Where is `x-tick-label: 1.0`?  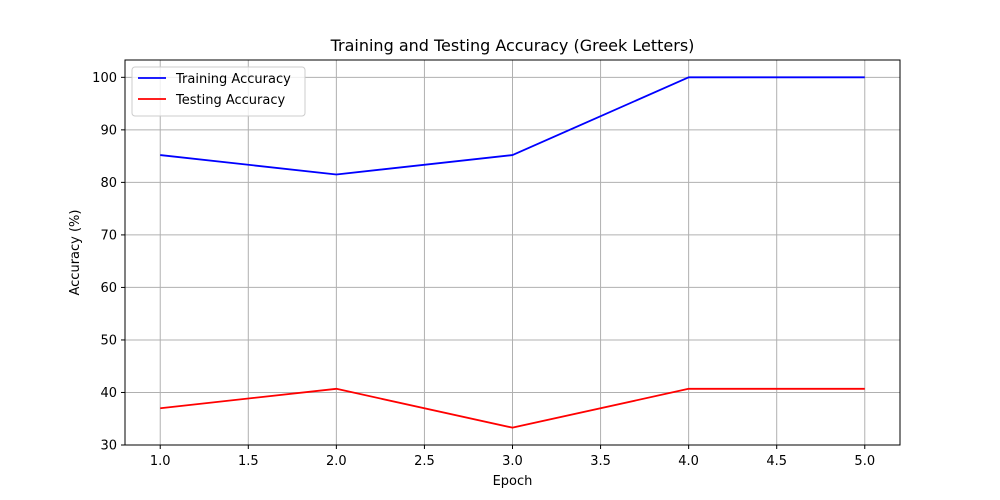 x-tick-label: 1.0 is located at coordinates (160, 461).